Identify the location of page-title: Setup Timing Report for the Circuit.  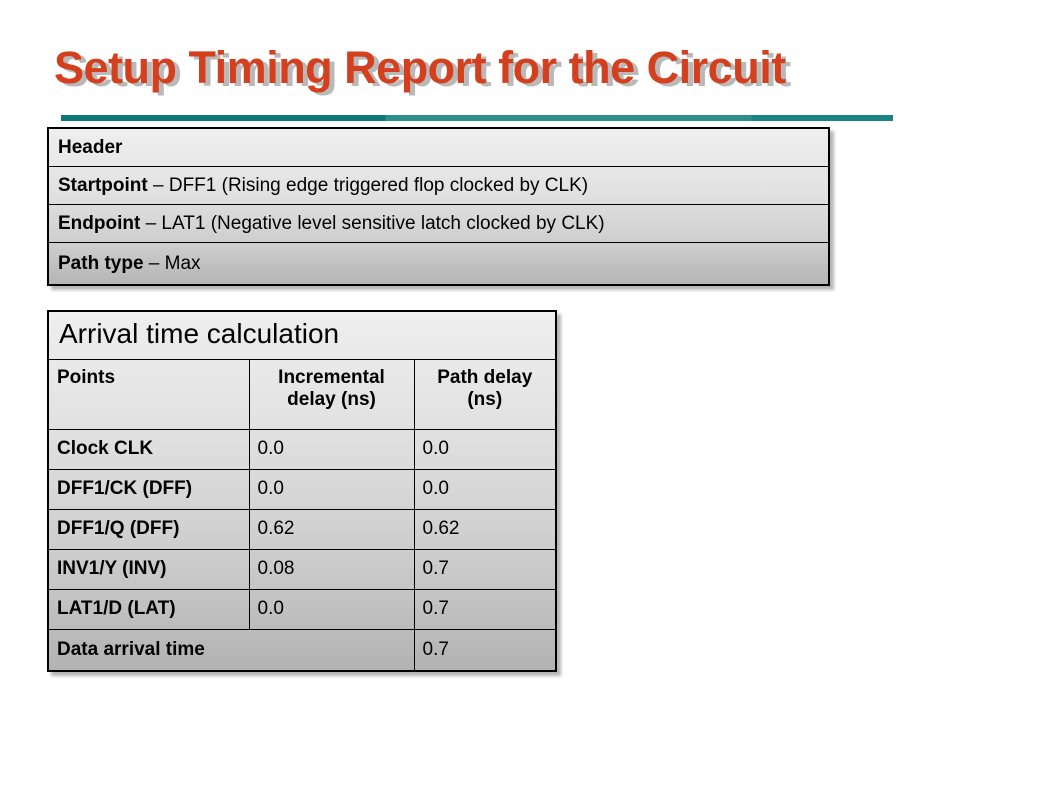
(420, 67).